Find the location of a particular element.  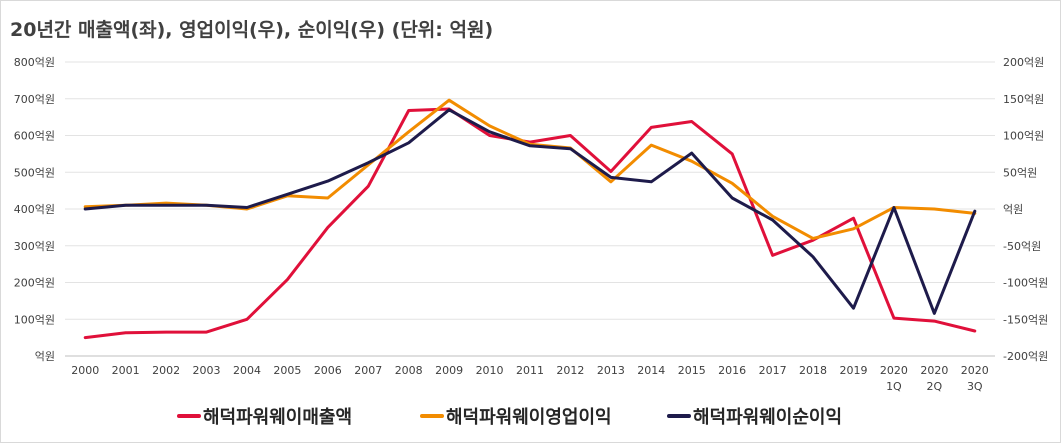

x-tick-label: 2018 is located at coordinates (813, 370).